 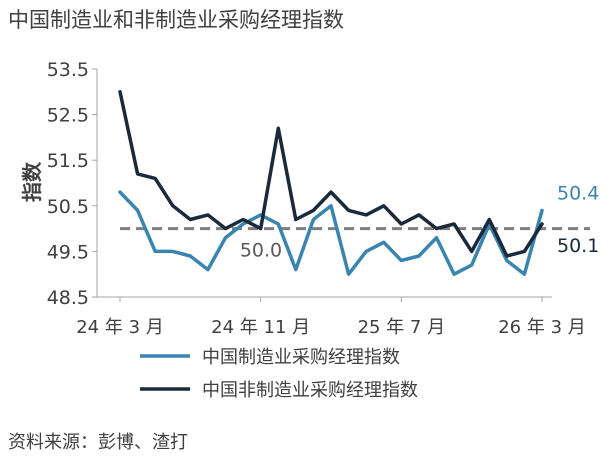 What do you see at coordinates (402, 327) in the screenshot?
I see `x-tick-label: 25 年 7 月` at bounding box center [402, 327].